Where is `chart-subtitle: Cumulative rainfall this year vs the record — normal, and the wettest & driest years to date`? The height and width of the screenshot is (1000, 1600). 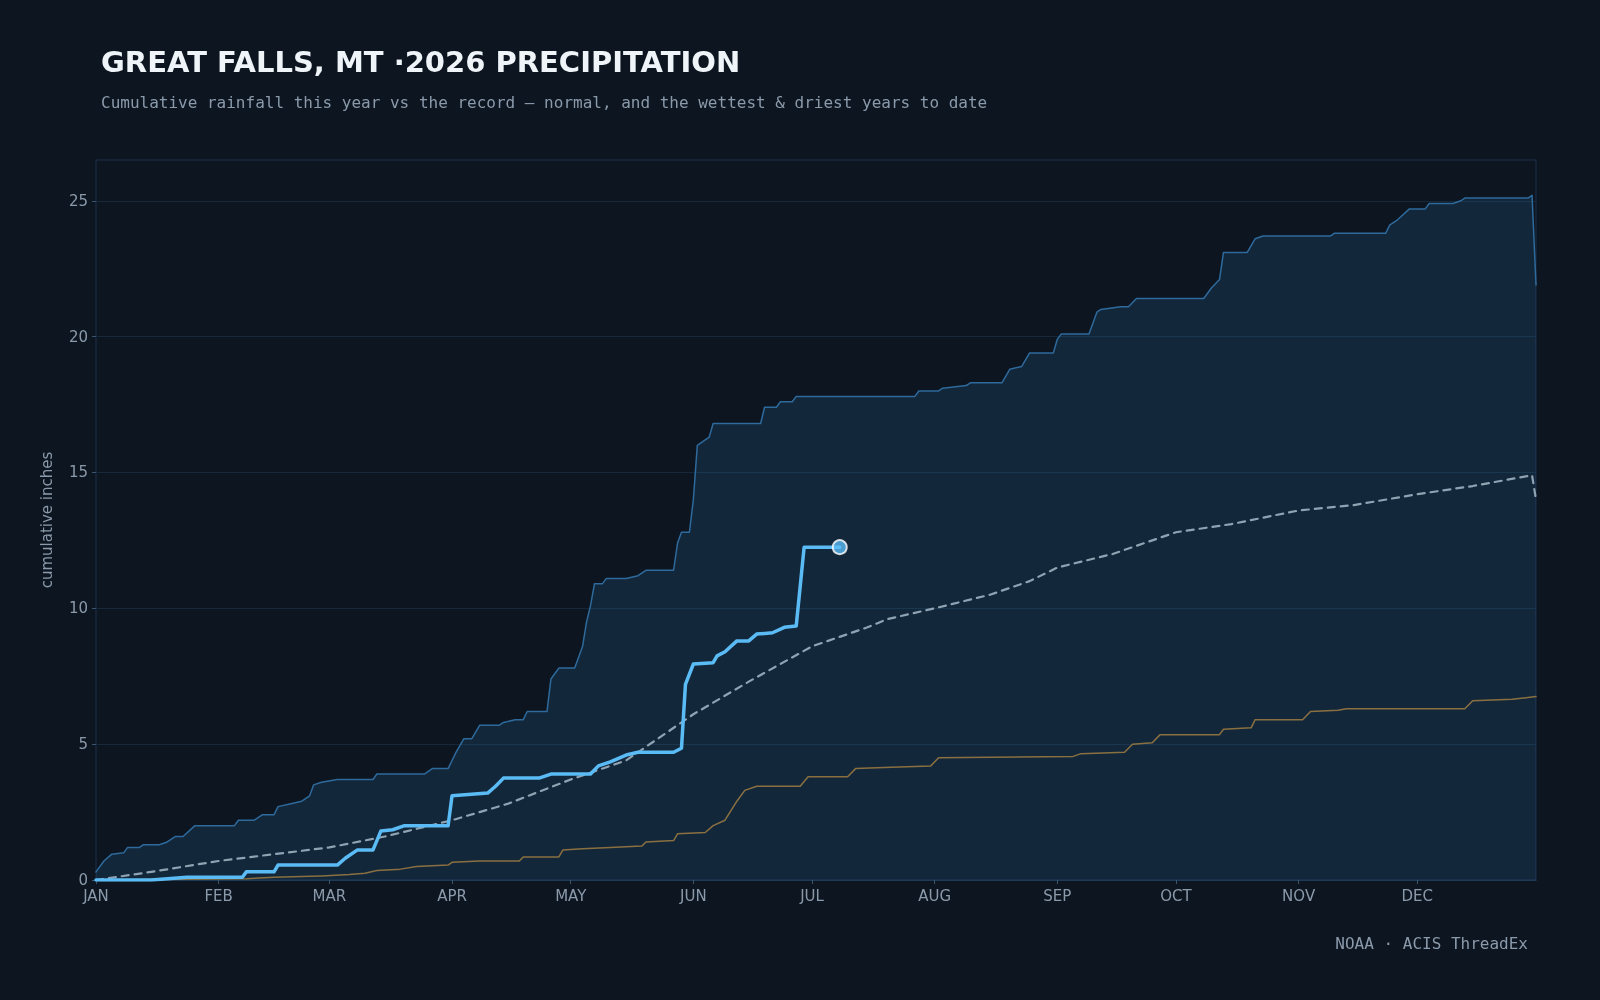
chart-subtitle: Cumulative rainfall this year vs the record — normal, and the wettest & driest years to date is located at coordinates (544, 102).